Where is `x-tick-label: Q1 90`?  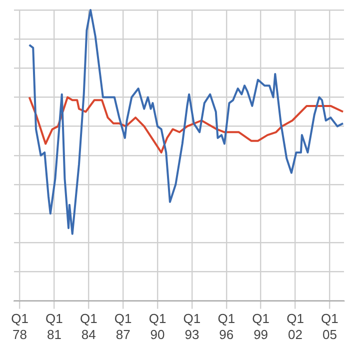 x-tick-label: Q1 90 is located at coordinates (157, 326).